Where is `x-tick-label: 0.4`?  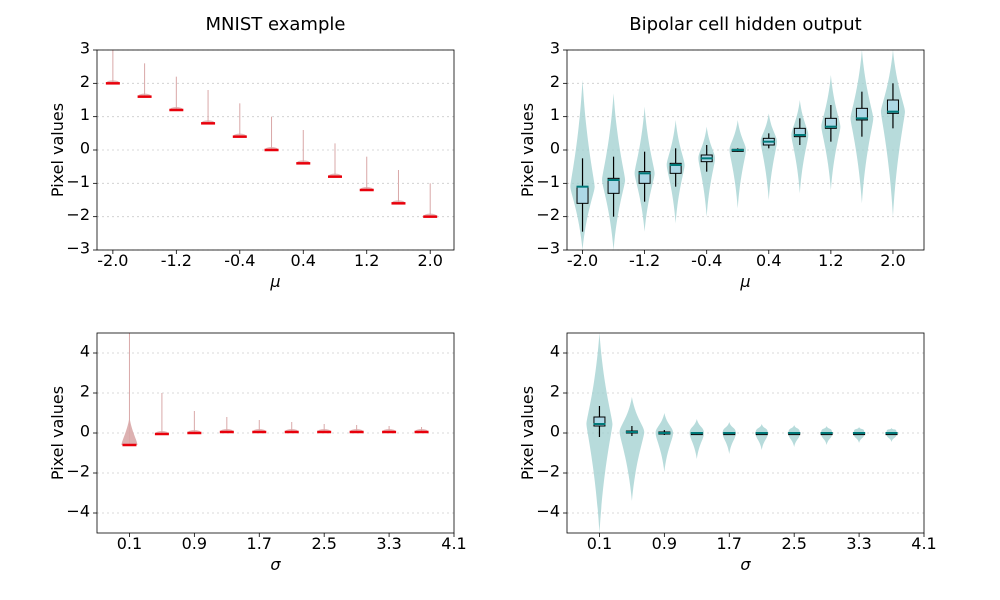
x-tick-label: 0.4 is located at coordinates (303, 260).